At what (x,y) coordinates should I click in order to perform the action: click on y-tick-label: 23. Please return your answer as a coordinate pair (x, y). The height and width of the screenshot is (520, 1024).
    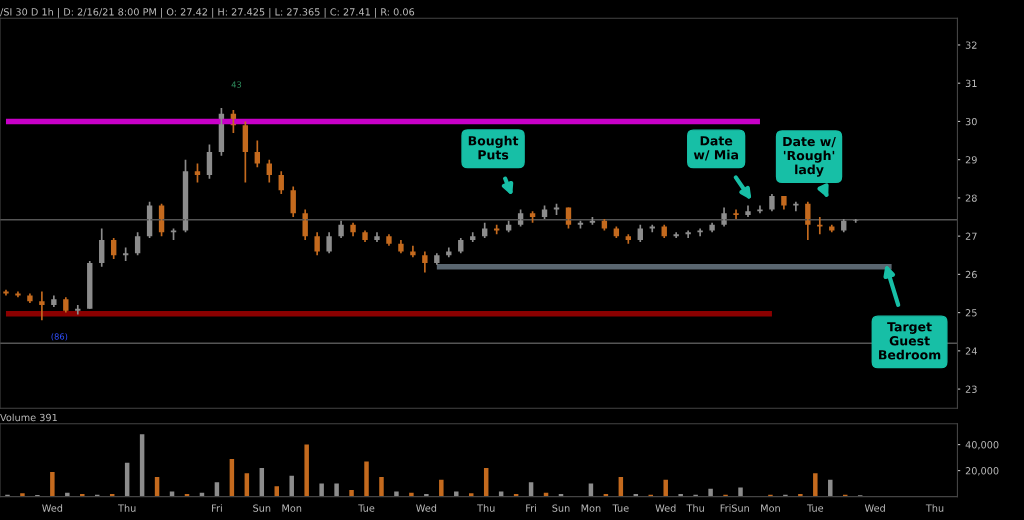
    Looking at the image, I should click on (971, 389).